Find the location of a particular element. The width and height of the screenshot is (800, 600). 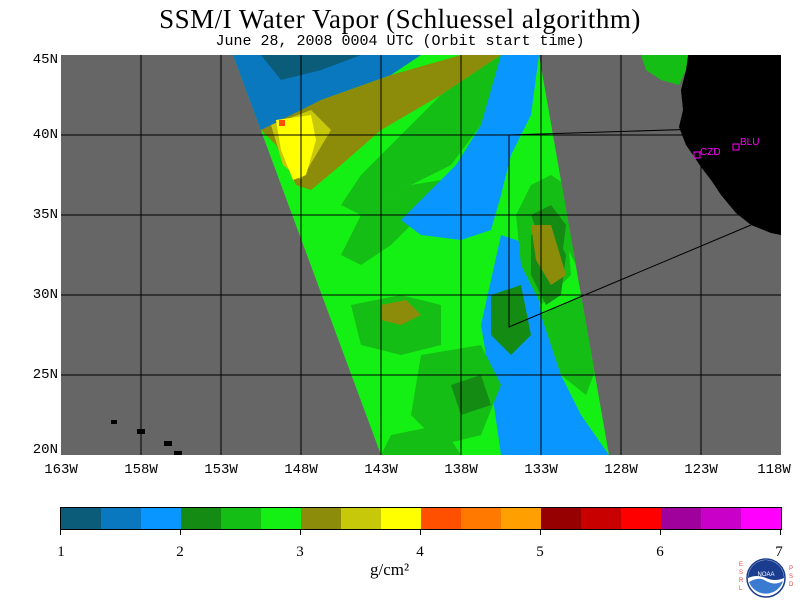

lon-label-128w: 128W is located at coordinates (621, 470).